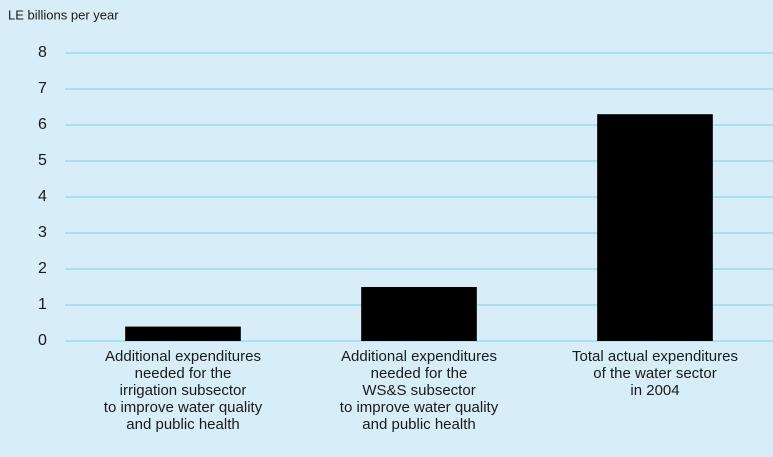 The image size is (773, 457). Describe the element at coordinates (183, 390) in the screenshot. I see `x-tick-label: irrigation subsector` at that location.